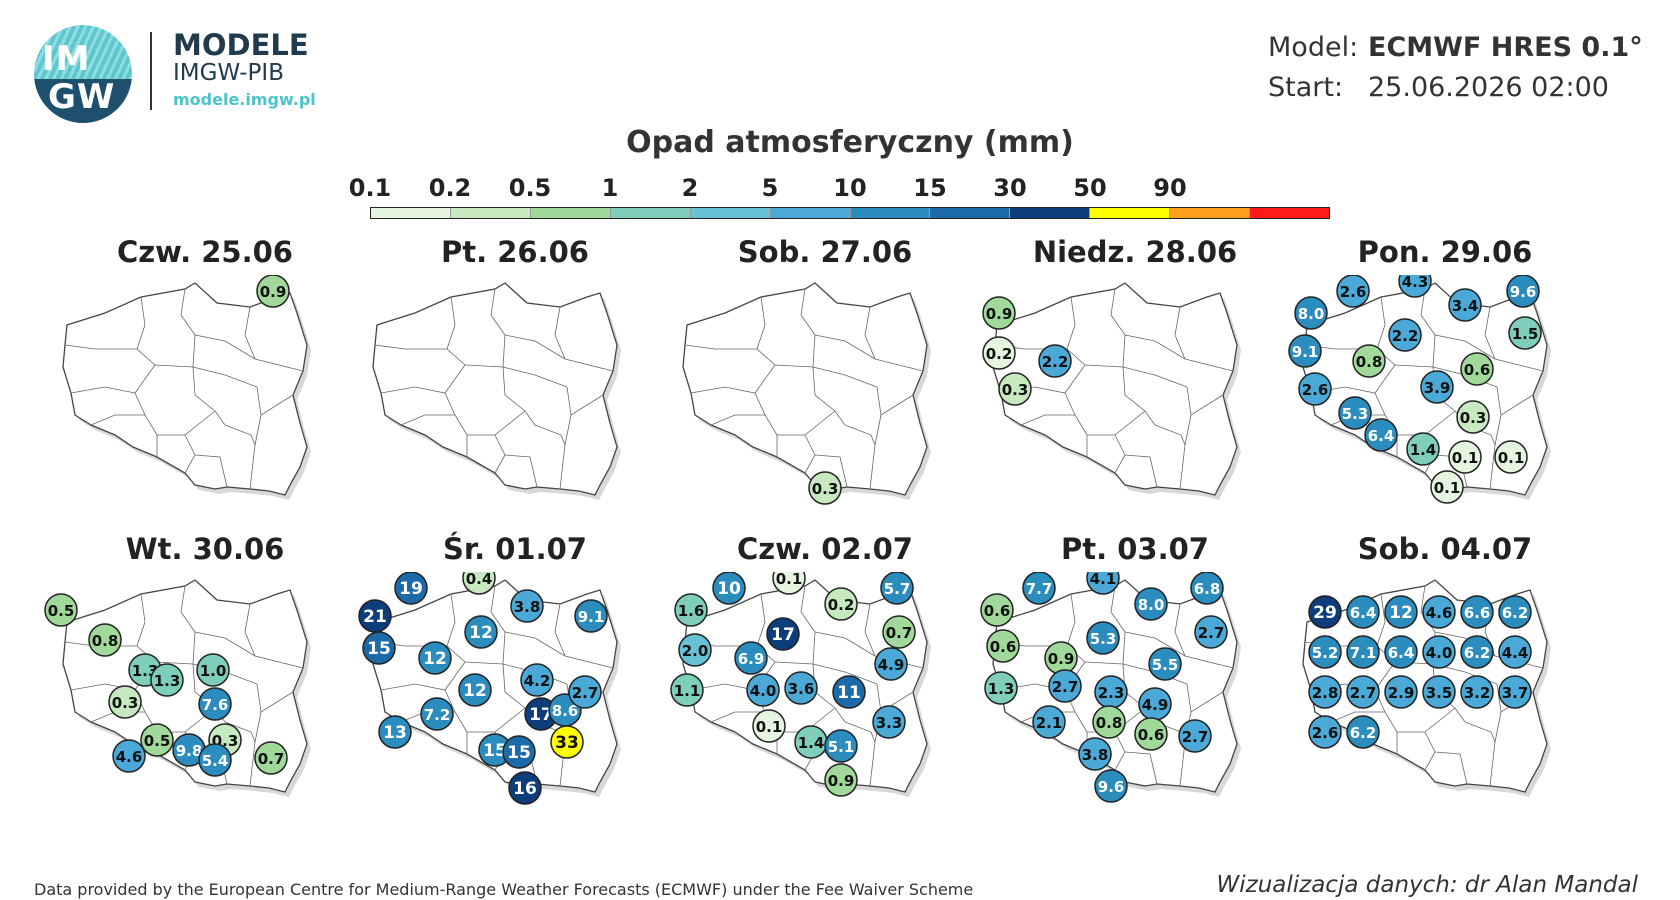  What do you see at coordinates (1165, 664) in the screenshot?
I see `precip-bubble: 5.5` at bounding box center [1165, 664].